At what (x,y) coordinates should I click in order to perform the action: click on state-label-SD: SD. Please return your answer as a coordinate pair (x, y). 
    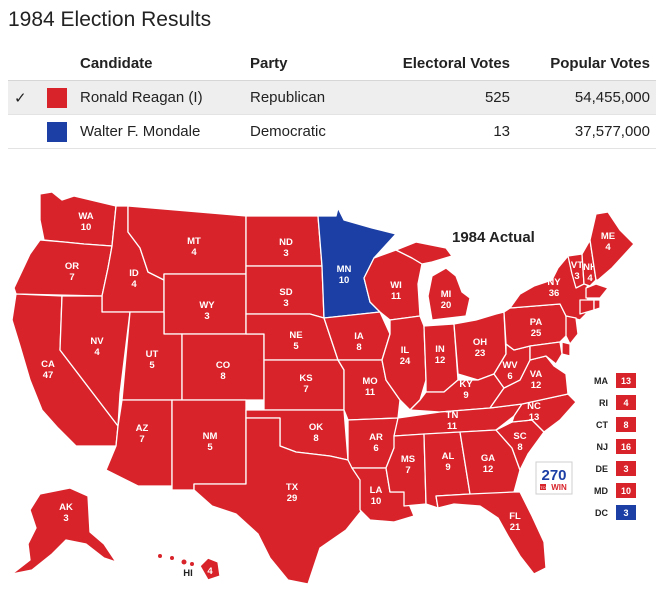
    Looking at the image, I should click on (285, 292).